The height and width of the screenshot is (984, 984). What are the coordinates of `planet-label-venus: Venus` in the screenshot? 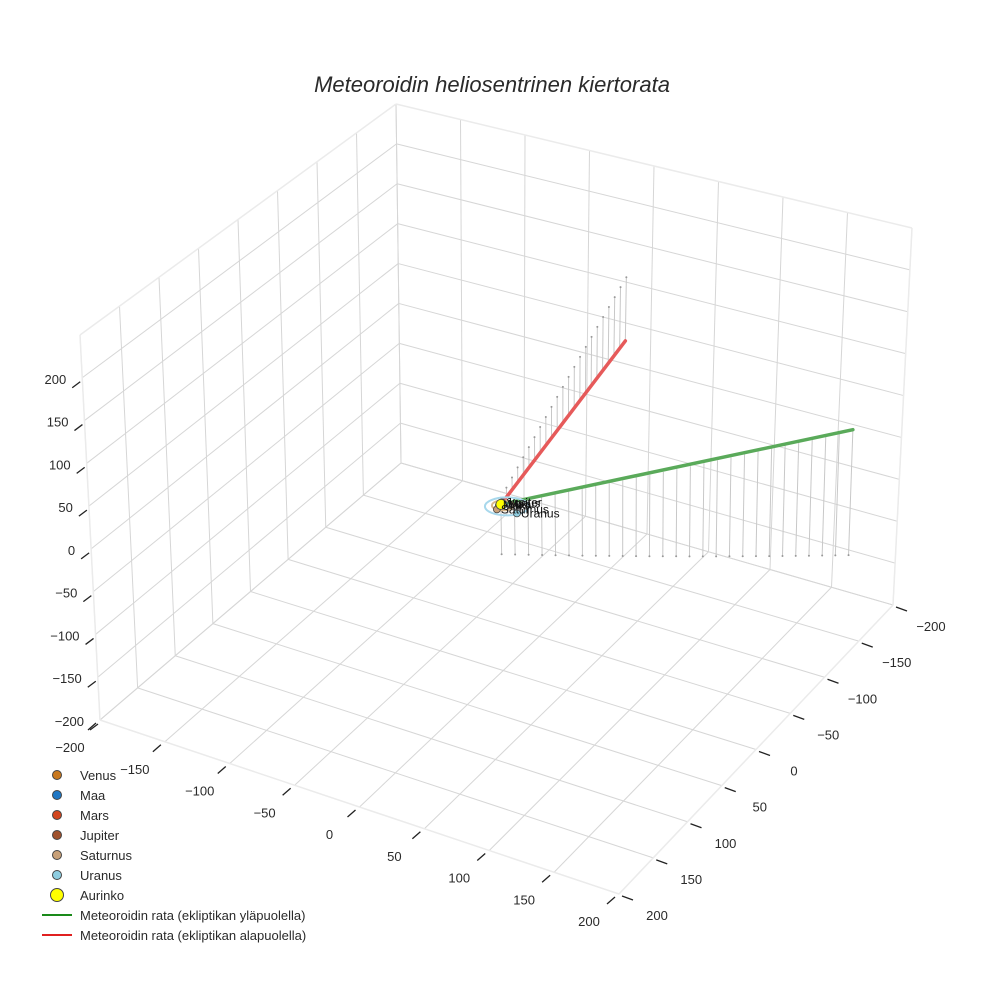 It's located at (523, 503).